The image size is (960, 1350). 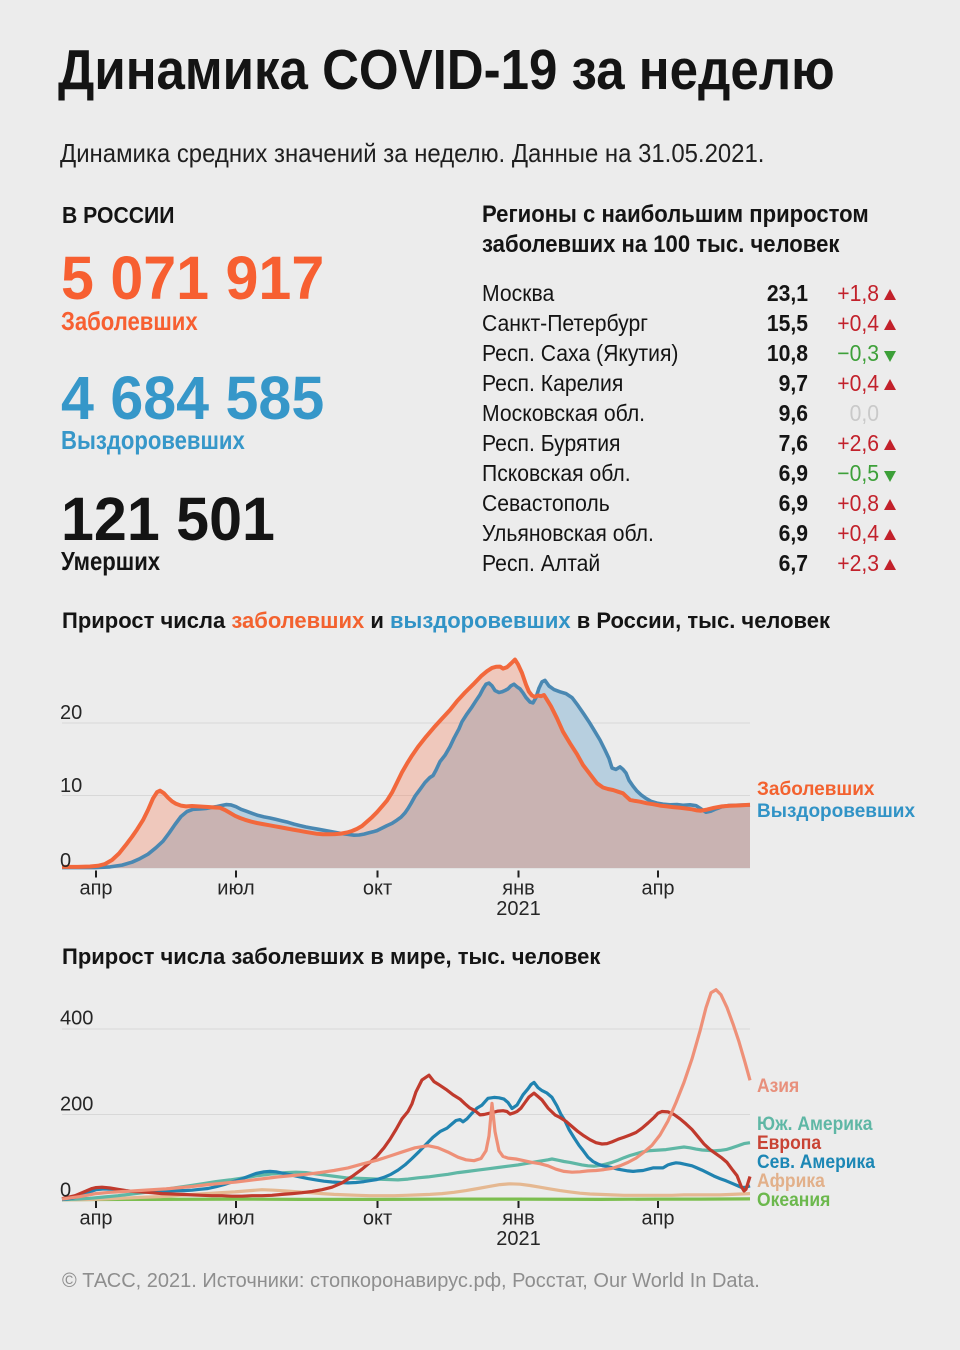 I want to click on svg-text: 400, so click(x=76, y=1019).